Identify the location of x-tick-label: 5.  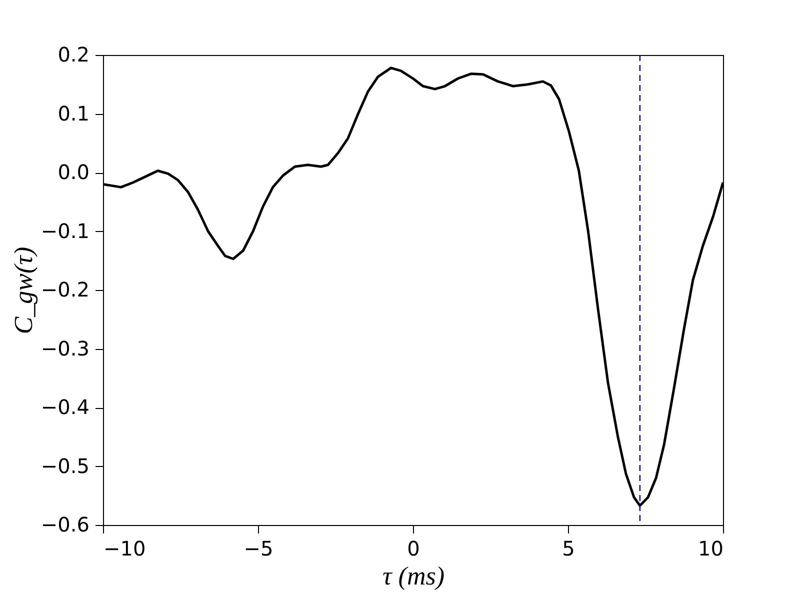
(568, 548).